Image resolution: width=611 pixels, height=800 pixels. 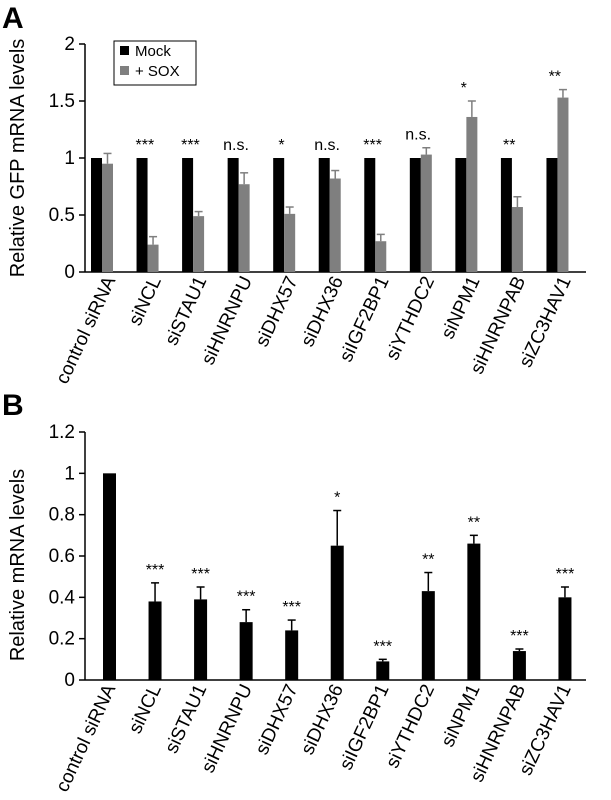 I want to click on panel-letter-b: B, so click(x=13, y=405).